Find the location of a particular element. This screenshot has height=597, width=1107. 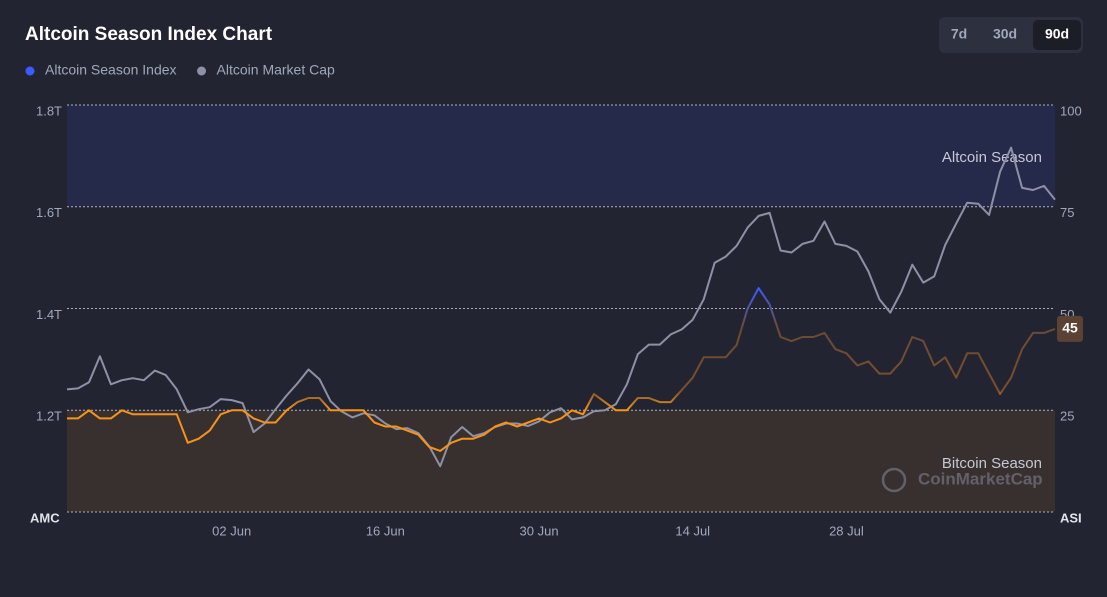

y2-tick-label: 75 is located at coordinates (1067, 212).